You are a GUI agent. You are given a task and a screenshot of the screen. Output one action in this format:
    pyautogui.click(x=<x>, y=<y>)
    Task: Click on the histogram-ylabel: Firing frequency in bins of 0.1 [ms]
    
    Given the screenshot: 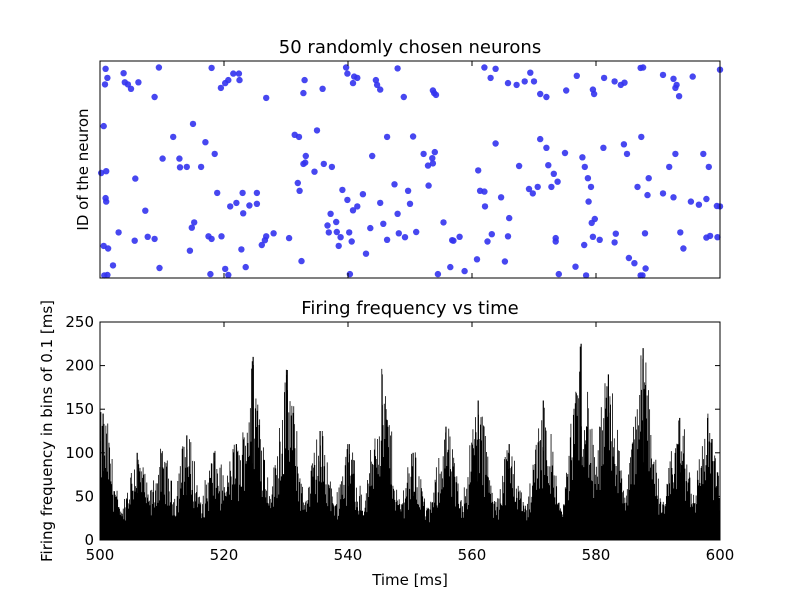 What is the action you would take?
    pyautogui.click(x=47, y=431)
    